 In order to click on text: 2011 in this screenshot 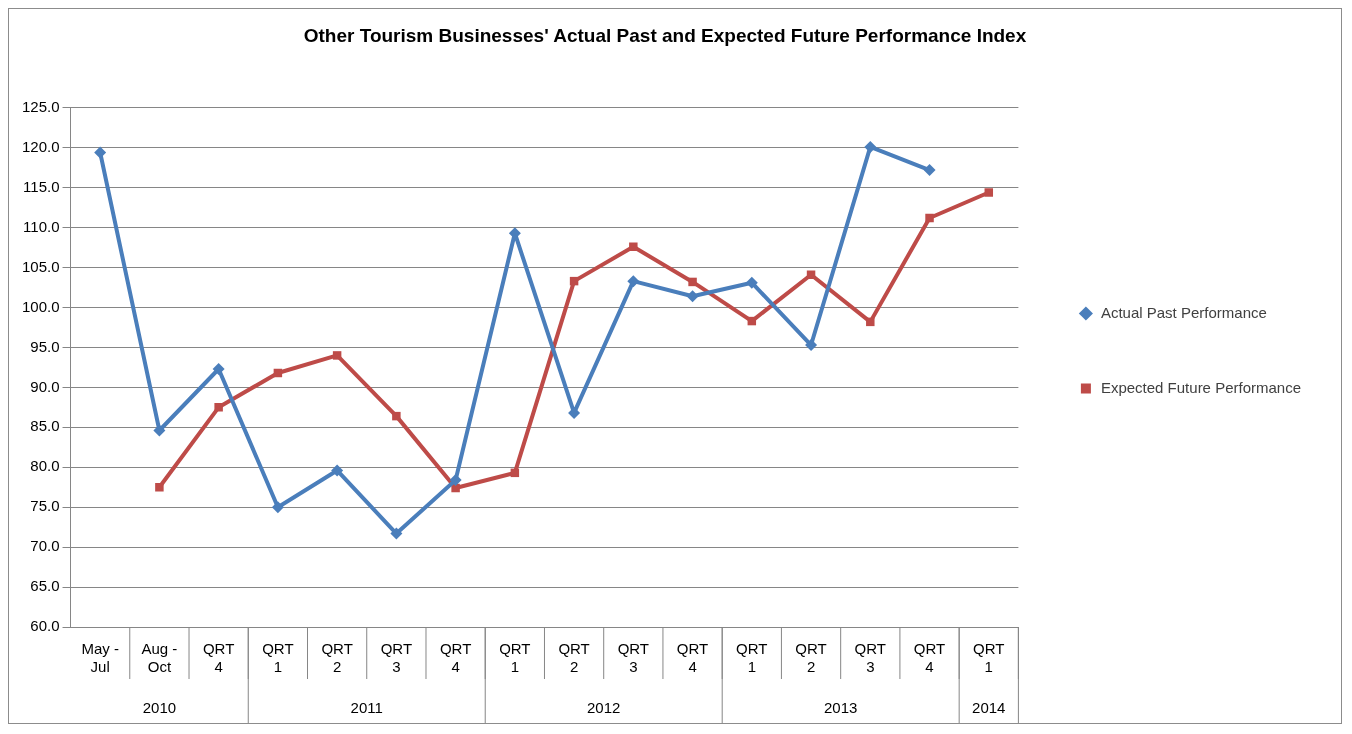, I will do `click(366, 708)`.